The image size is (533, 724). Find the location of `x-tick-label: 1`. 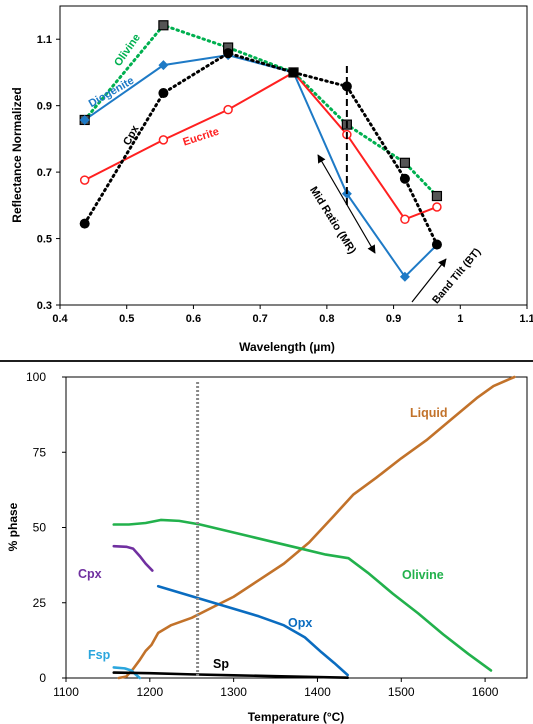

x-tick-label: 1 is located at coordinates (460, 319).